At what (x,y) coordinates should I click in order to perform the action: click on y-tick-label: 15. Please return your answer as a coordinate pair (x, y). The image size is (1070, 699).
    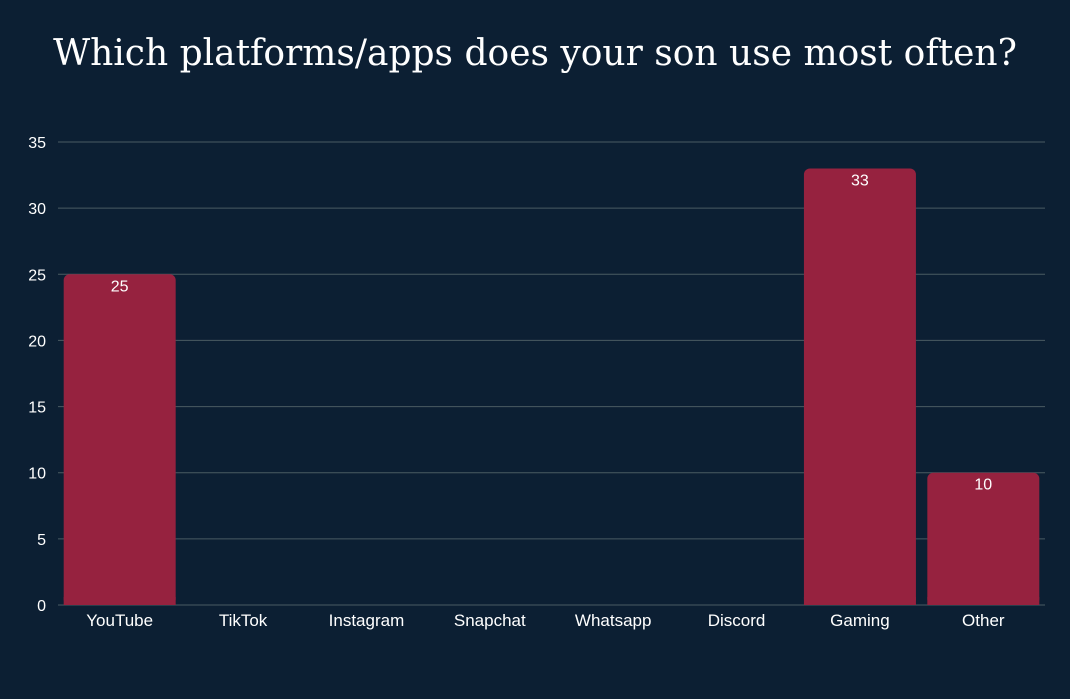
    Looking at the image, I should click on (37, 408).